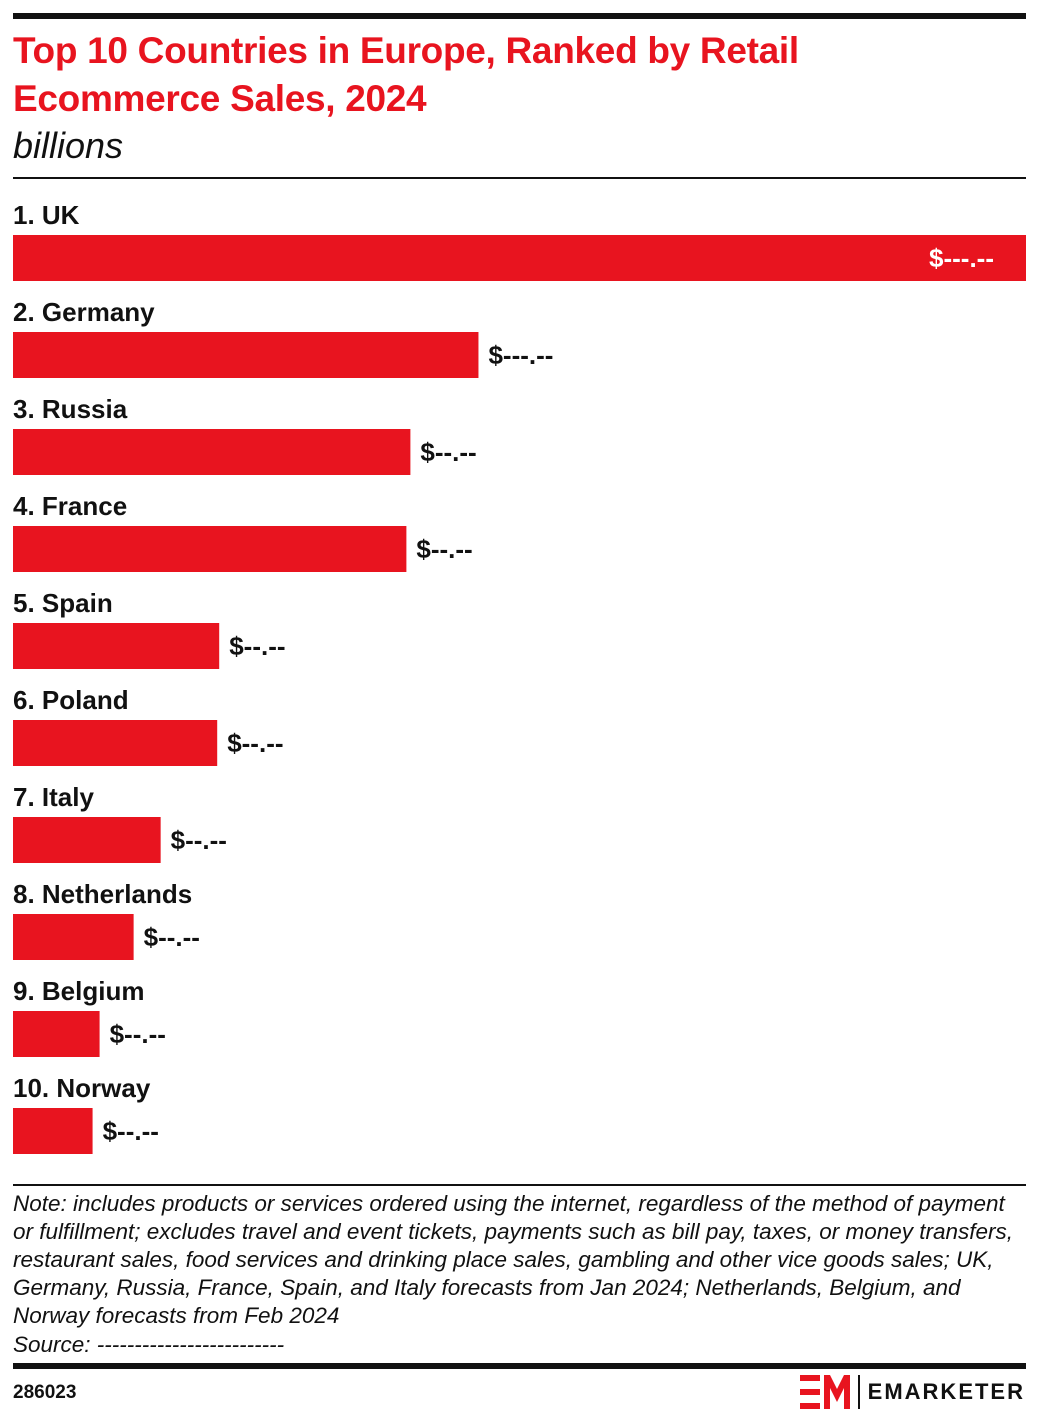 This screenshot has height=1424, width=1038. What do you see at coordinates (946, 1391) in the screenshot?
I see `brand-name: EMARKETER` at bounding box center [946, 1391].